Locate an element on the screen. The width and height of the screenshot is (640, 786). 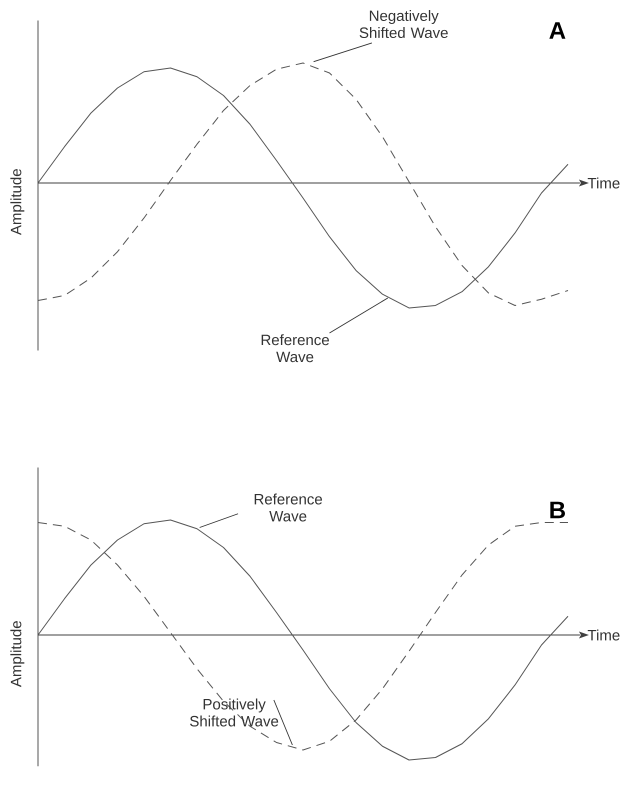
chart-title: B is located at coordinates (557, 510).